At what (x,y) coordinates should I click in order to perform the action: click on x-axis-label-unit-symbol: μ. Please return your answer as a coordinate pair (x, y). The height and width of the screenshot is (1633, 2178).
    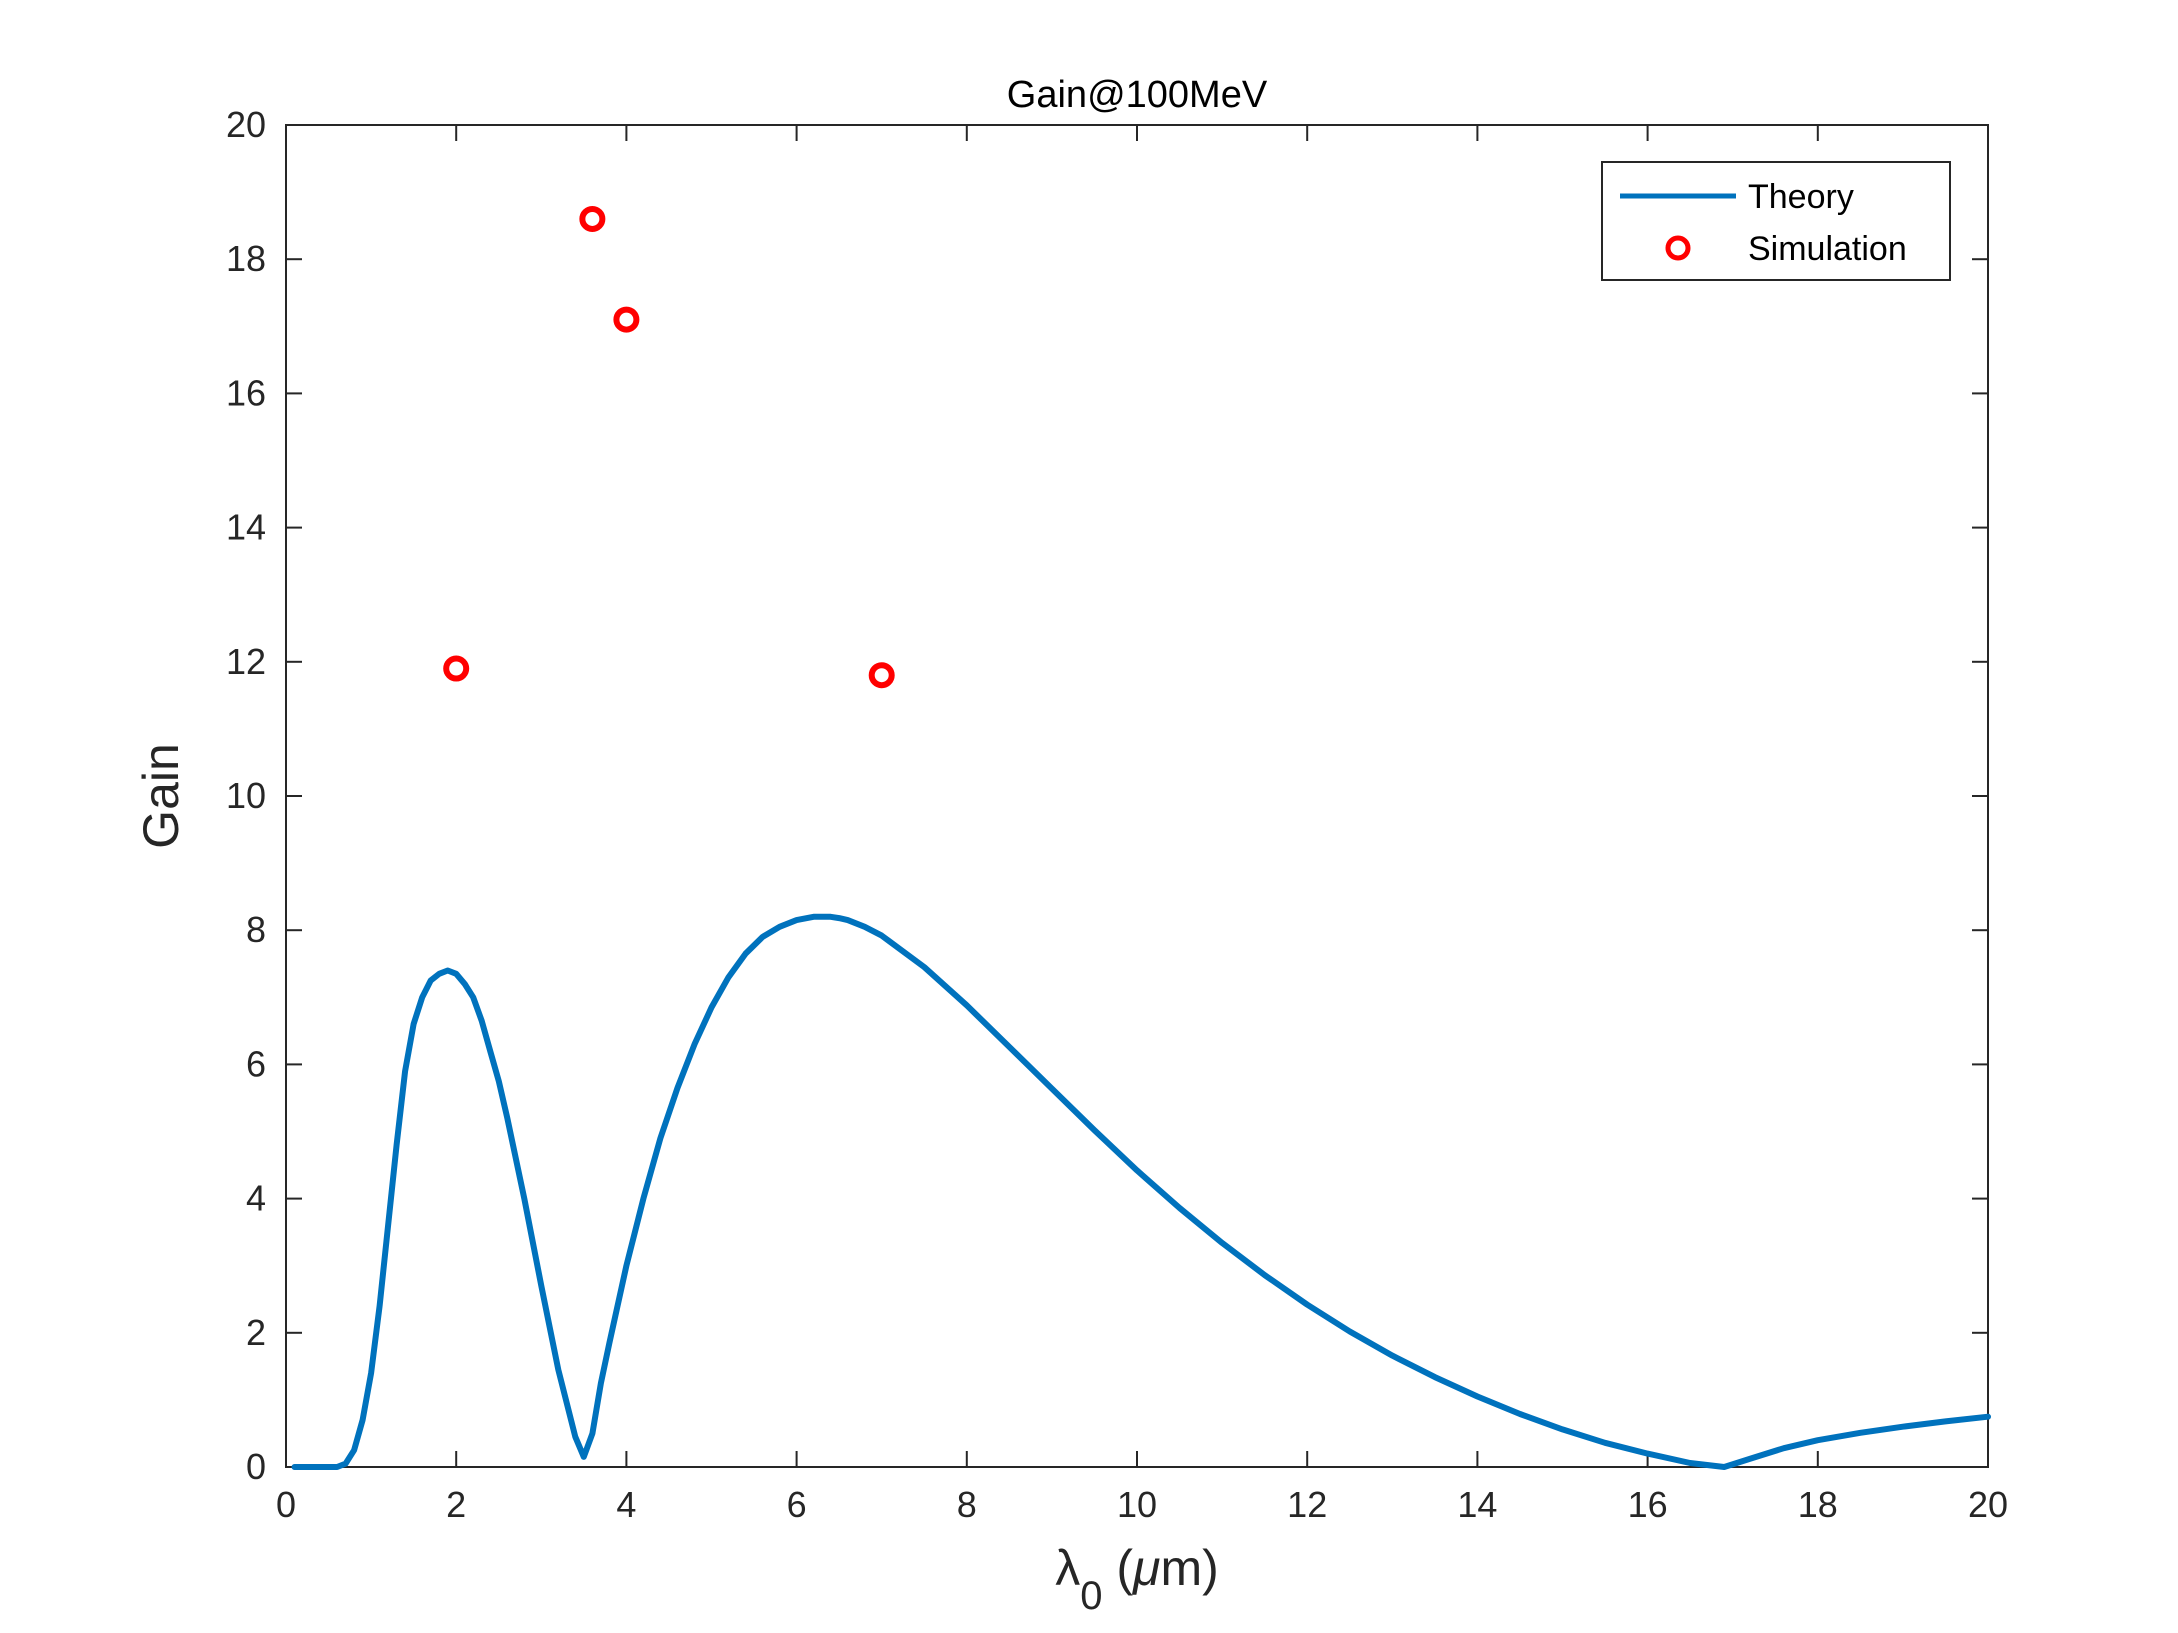
    Looking at the image, I should click on (1145, 1568).